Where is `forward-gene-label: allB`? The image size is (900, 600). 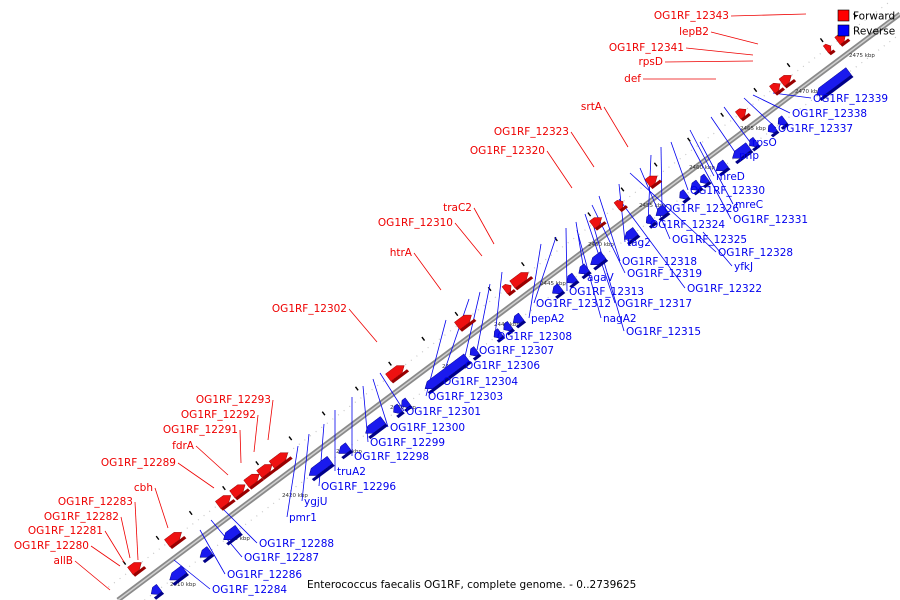 forward-gene-label: allB is located at coordinates (63, 561).